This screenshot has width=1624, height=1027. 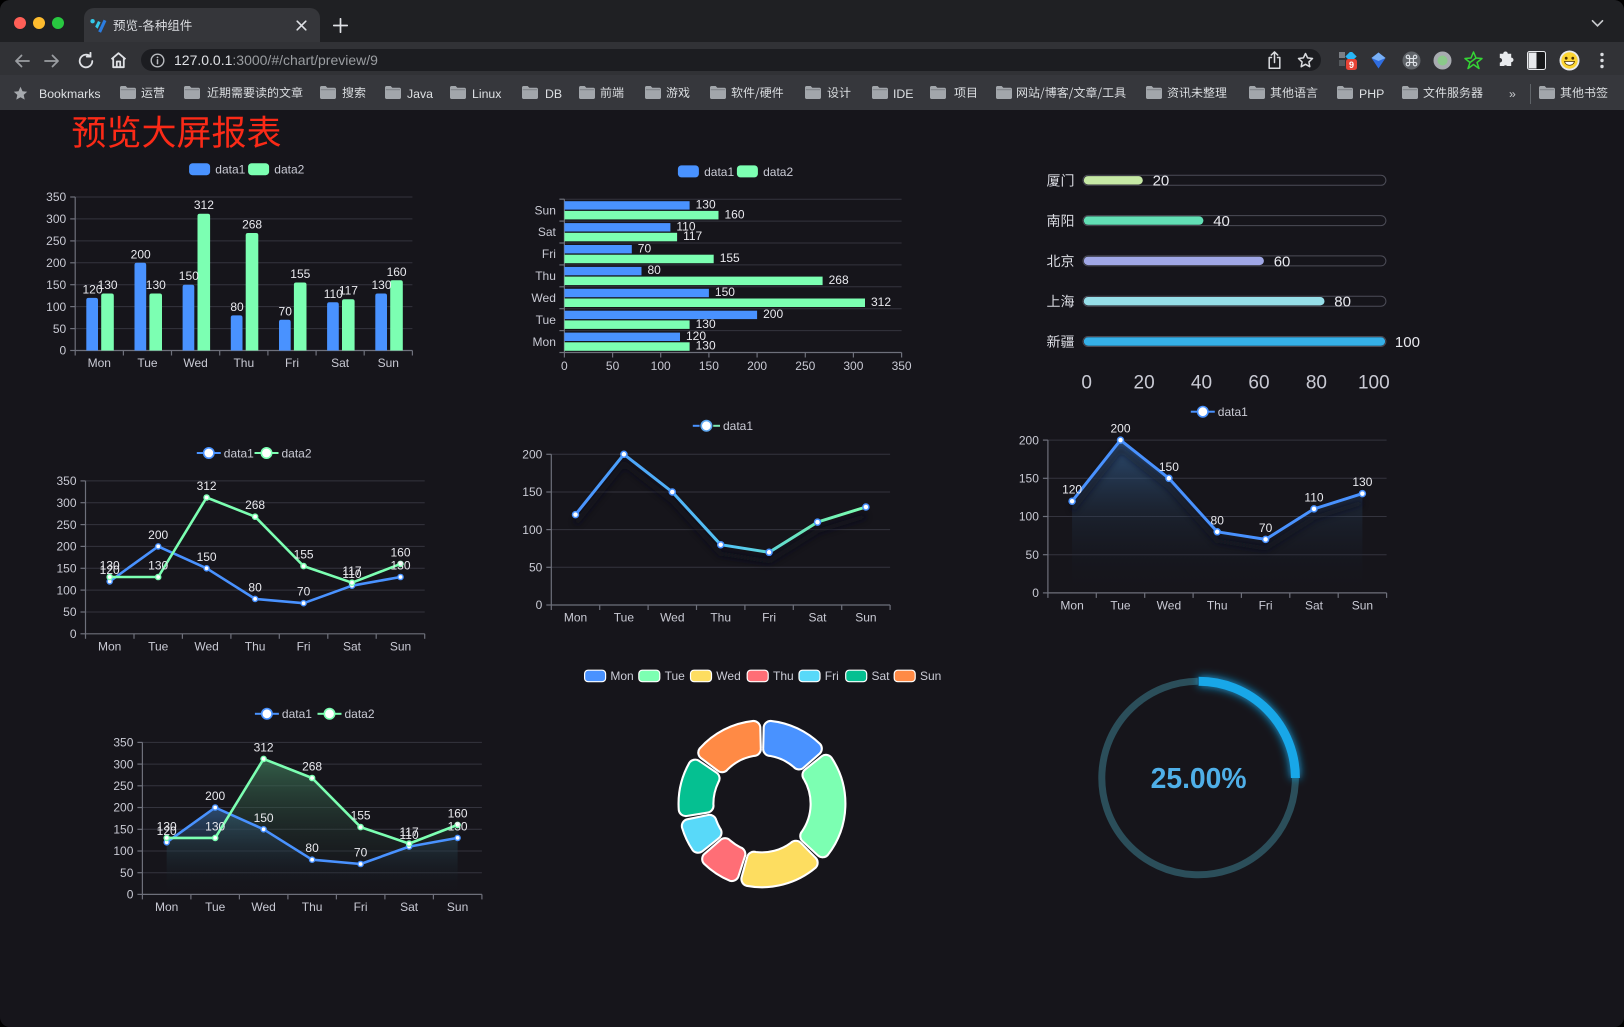 I want to click on svg-text: 155, so click(x=304, y=555).